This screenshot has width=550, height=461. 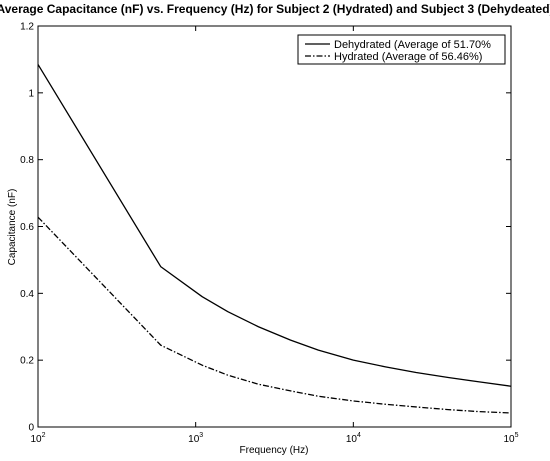 I want to click on x-tick-label: 10⁵, so click(x=510, y=438).